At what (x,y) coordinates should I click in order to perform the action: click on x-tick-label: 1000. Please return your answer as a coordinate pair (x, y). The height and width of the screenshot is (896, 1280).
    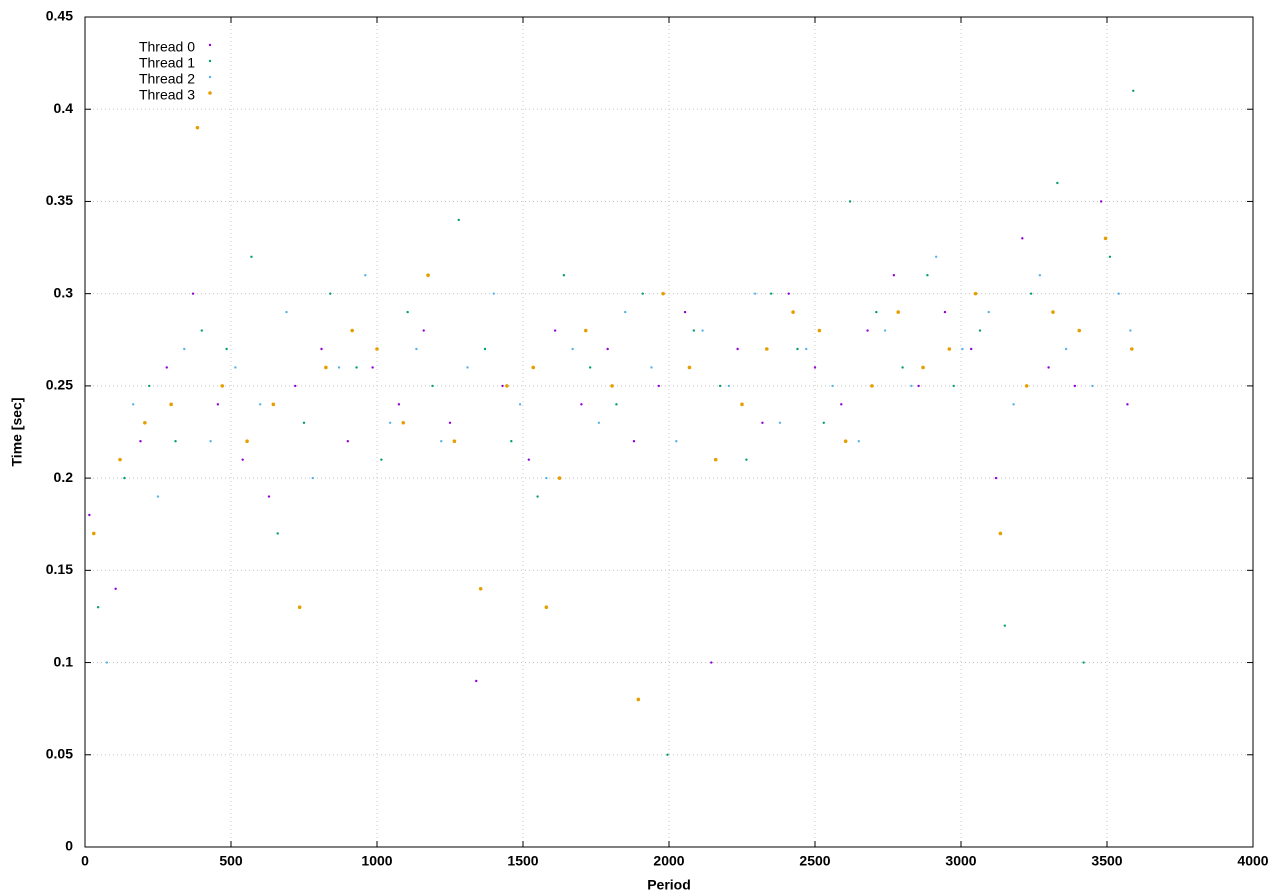
    Looking at the image, I should click on (376, 861).